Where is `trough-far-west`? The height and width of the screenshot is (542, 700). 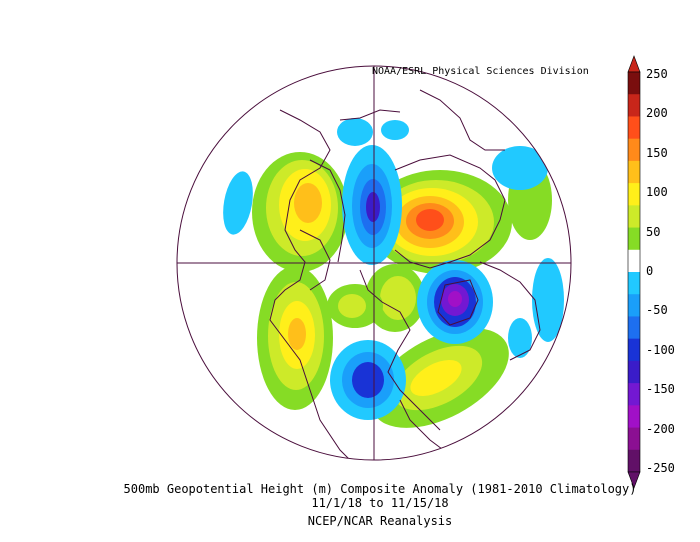 trough-far-west is located at coordinates (238, 203).